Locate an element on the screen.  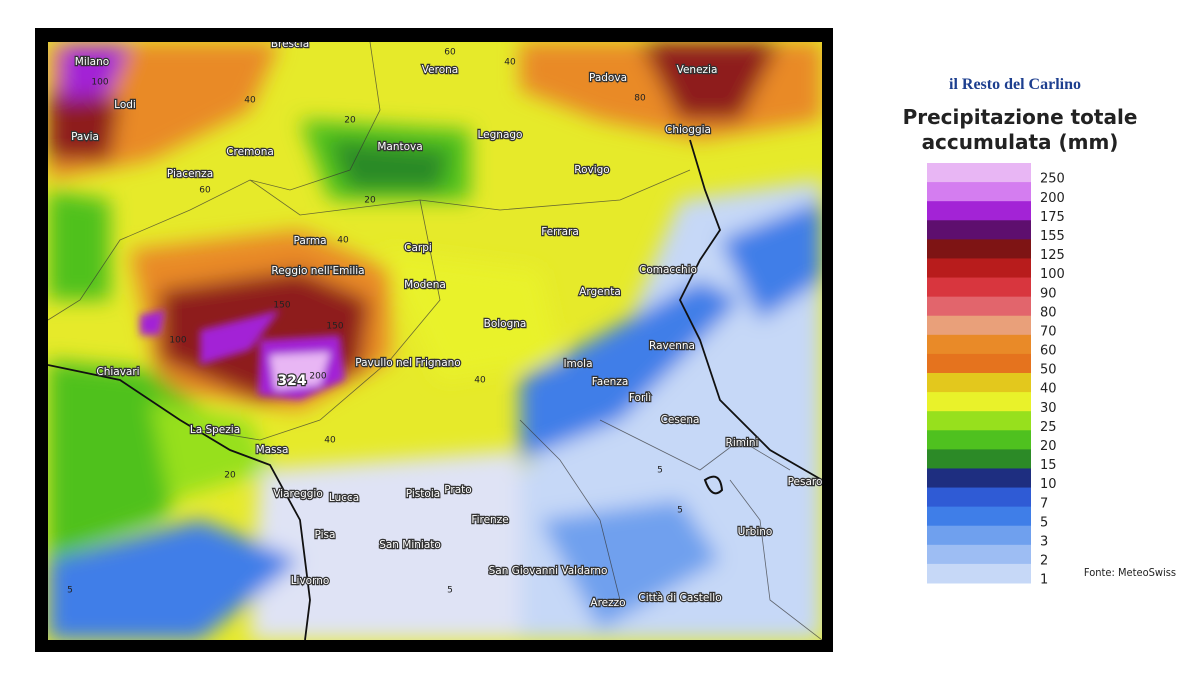
legend-label: 3 is located at coordinates (1044, 541).